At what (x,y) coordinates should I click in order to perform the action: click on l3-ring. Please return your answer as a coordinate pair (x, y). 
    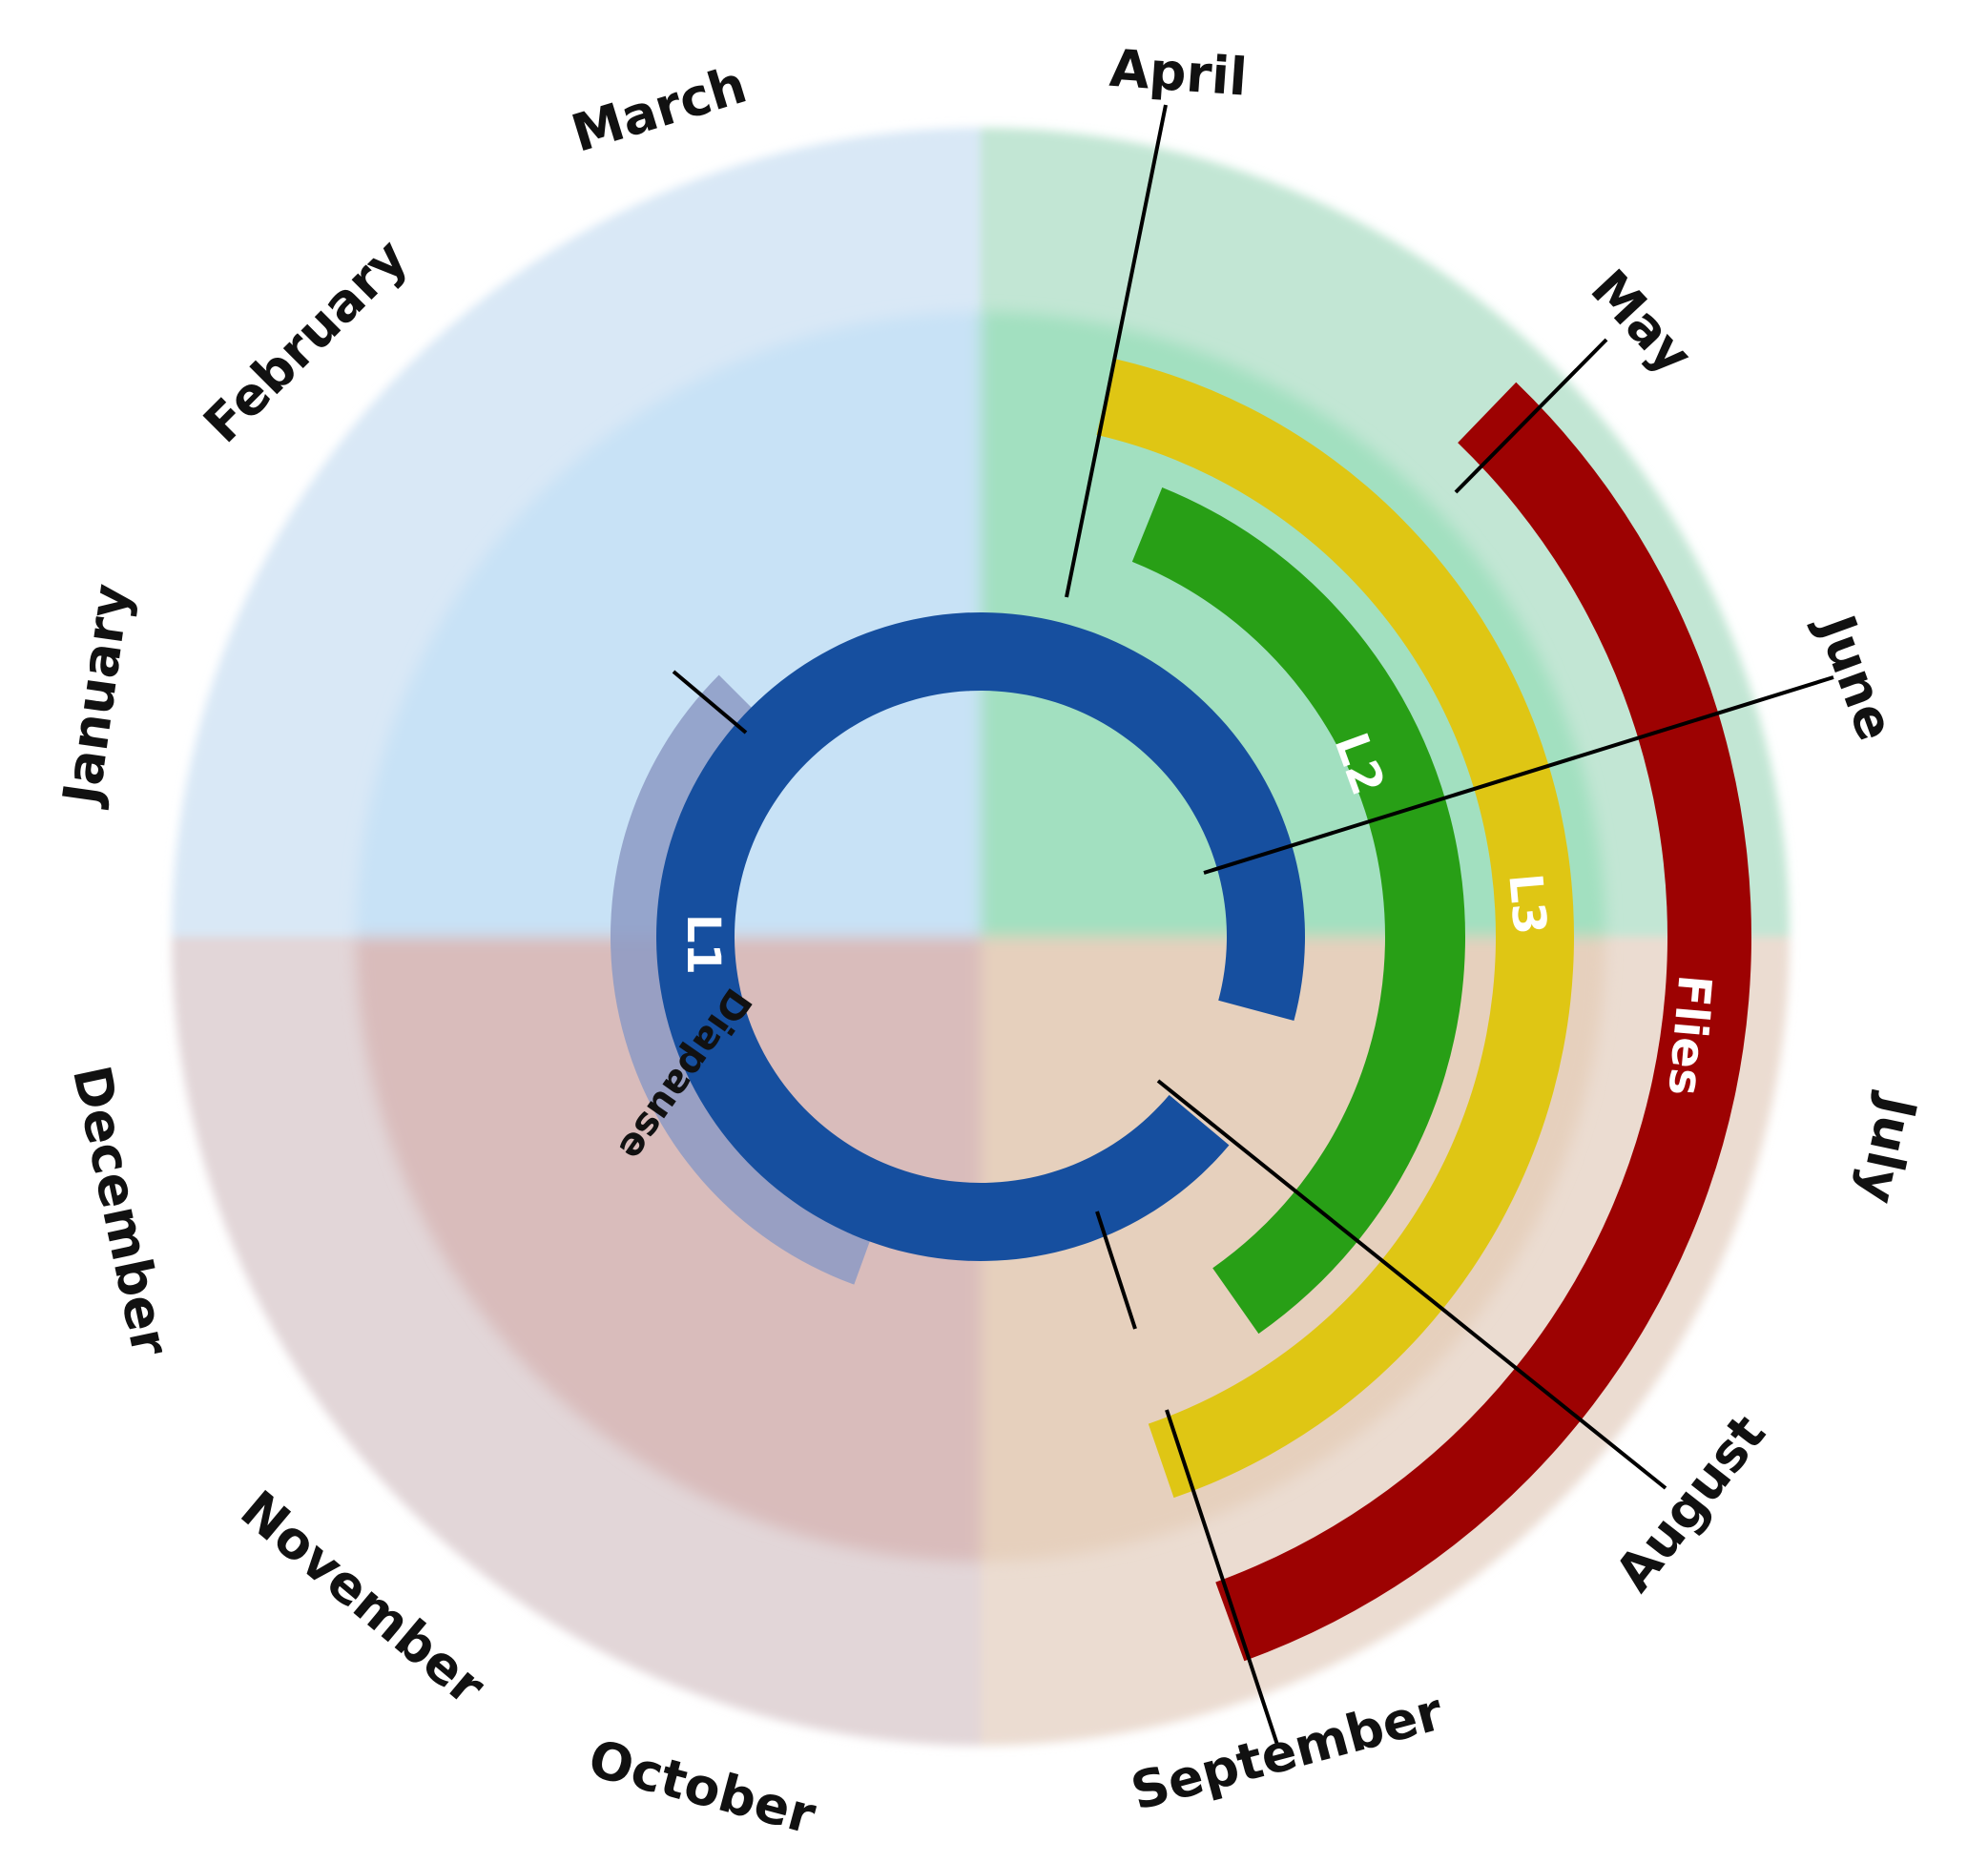
    Looking at the image, I should click on (1335, 928).